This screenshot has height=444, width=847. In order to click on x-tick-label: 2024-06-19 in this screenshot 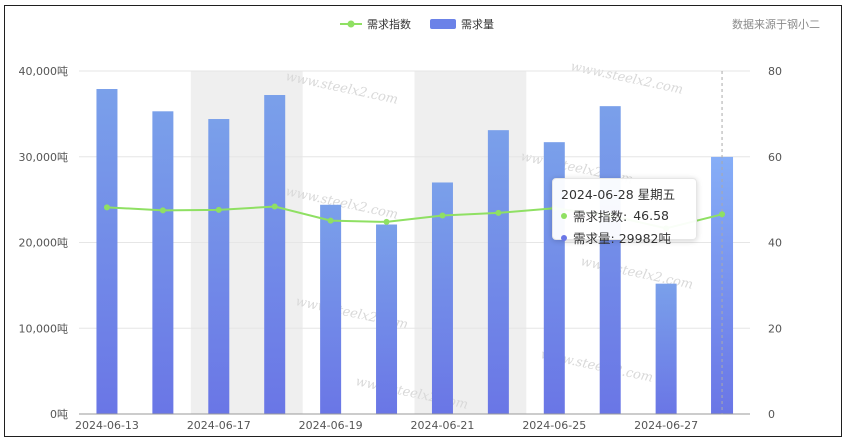, I will do `click(331, 425)`.